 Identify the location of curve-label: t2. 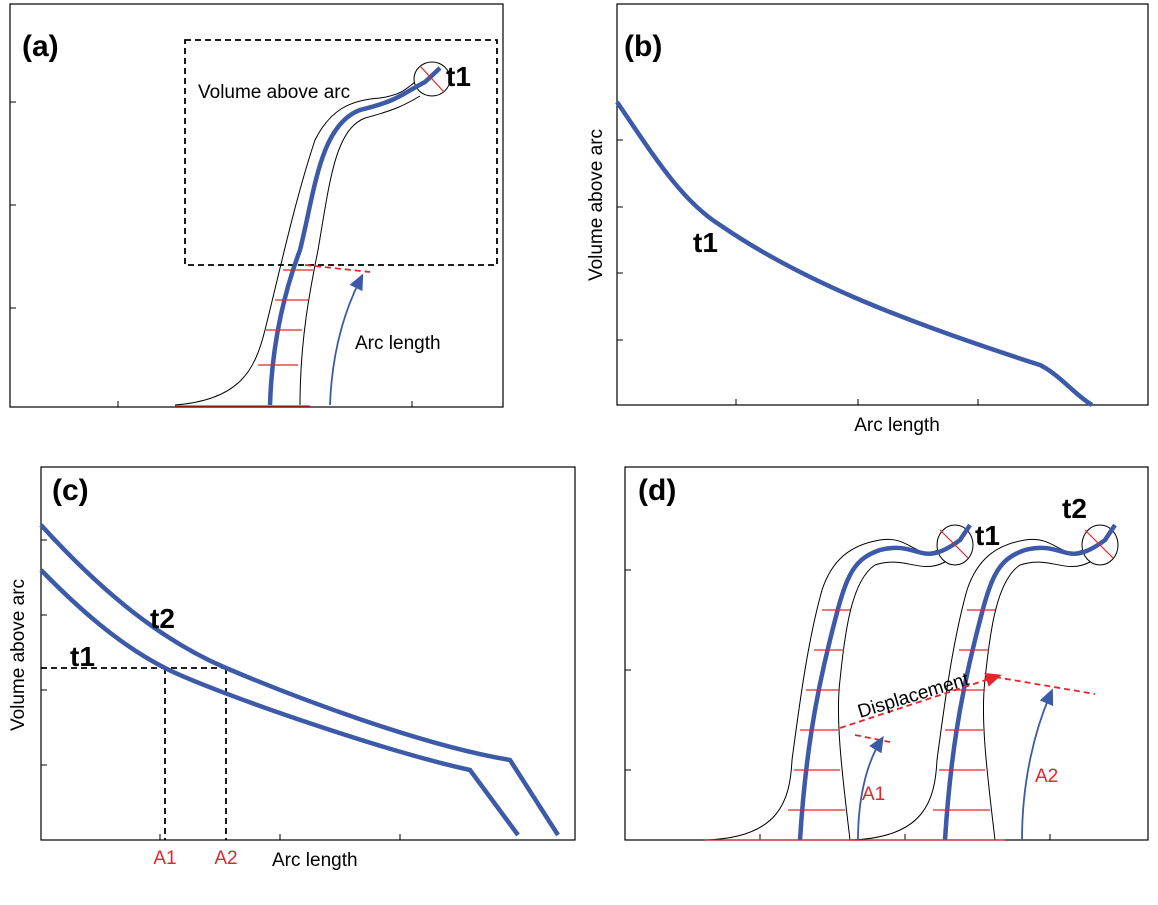
(162, 618).